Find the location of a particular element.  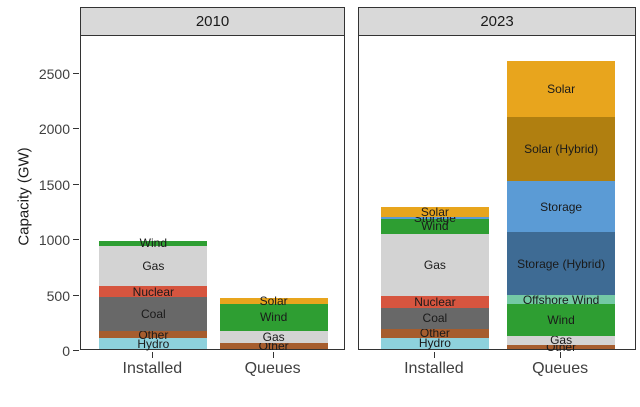

facet-strip: 2010 is located at coordinates (212, 21).